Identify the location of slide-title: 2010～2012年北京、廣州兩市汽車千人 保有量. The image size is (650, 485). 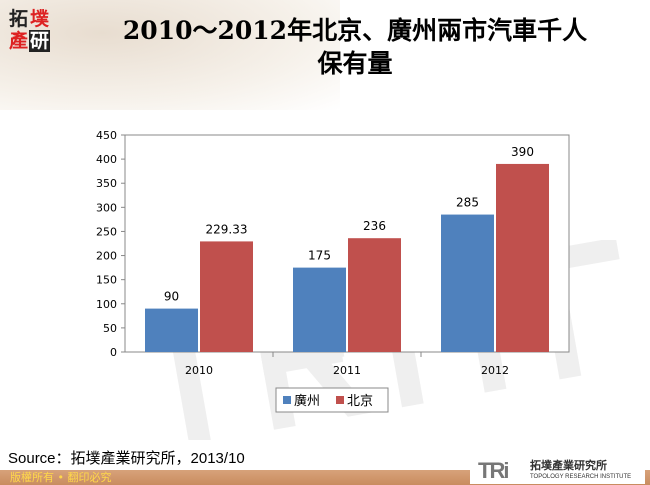
(355, 47).